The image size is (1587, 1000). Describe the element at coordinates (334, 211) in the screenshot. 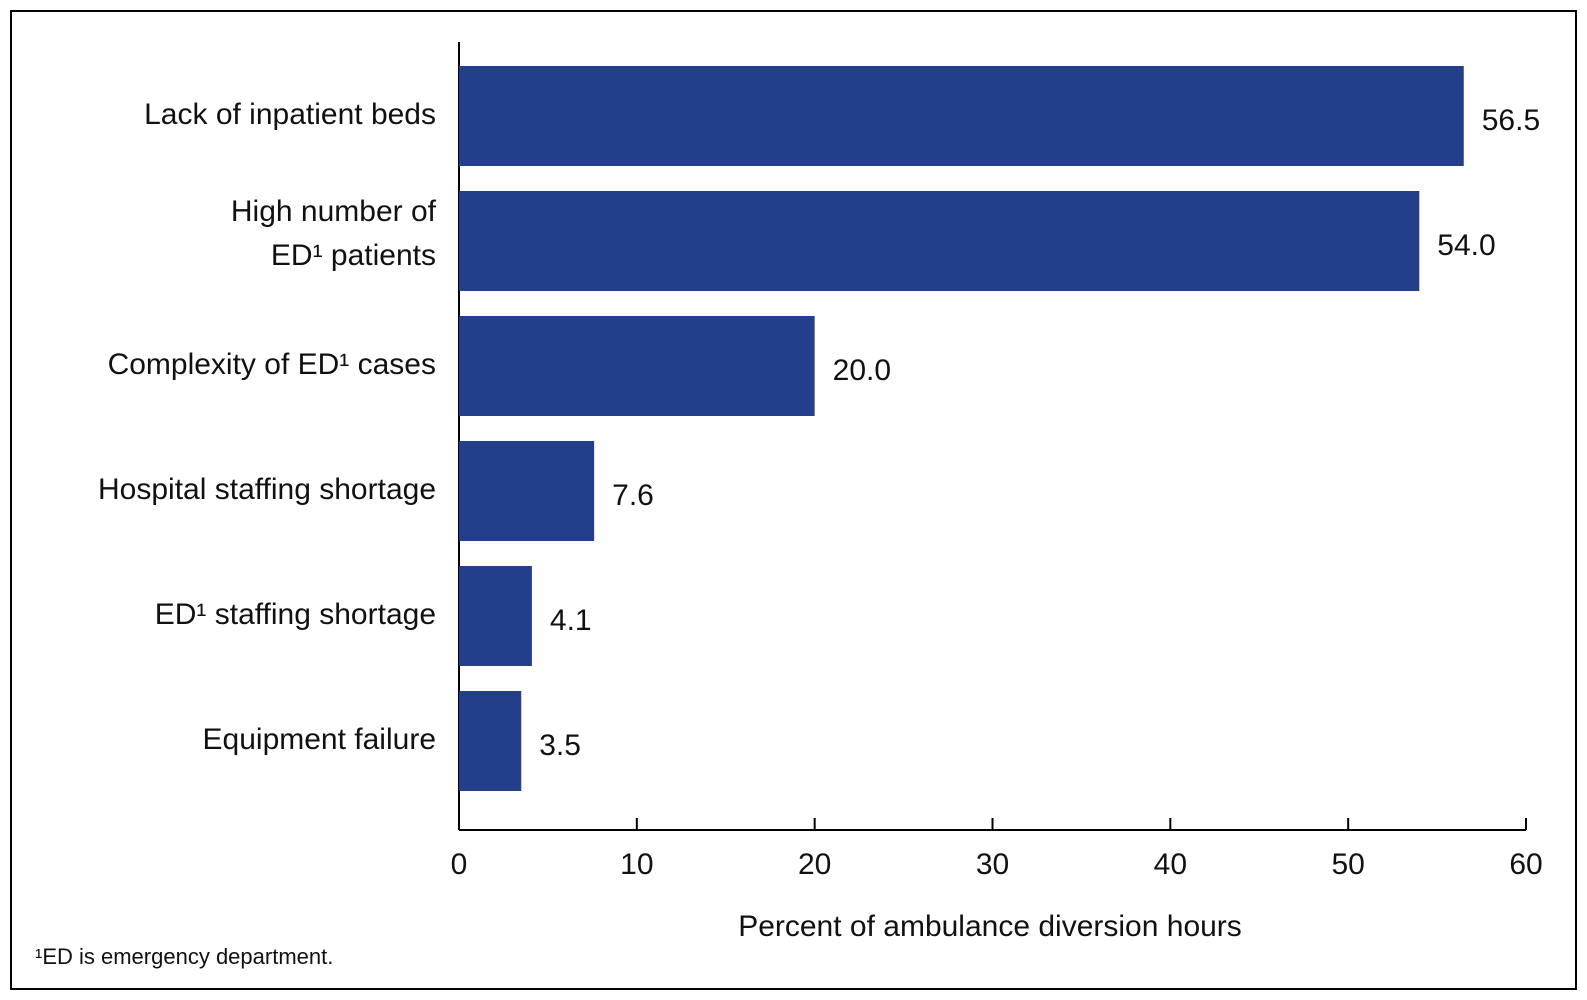

I see `y-tick-label: High number of` at that location.